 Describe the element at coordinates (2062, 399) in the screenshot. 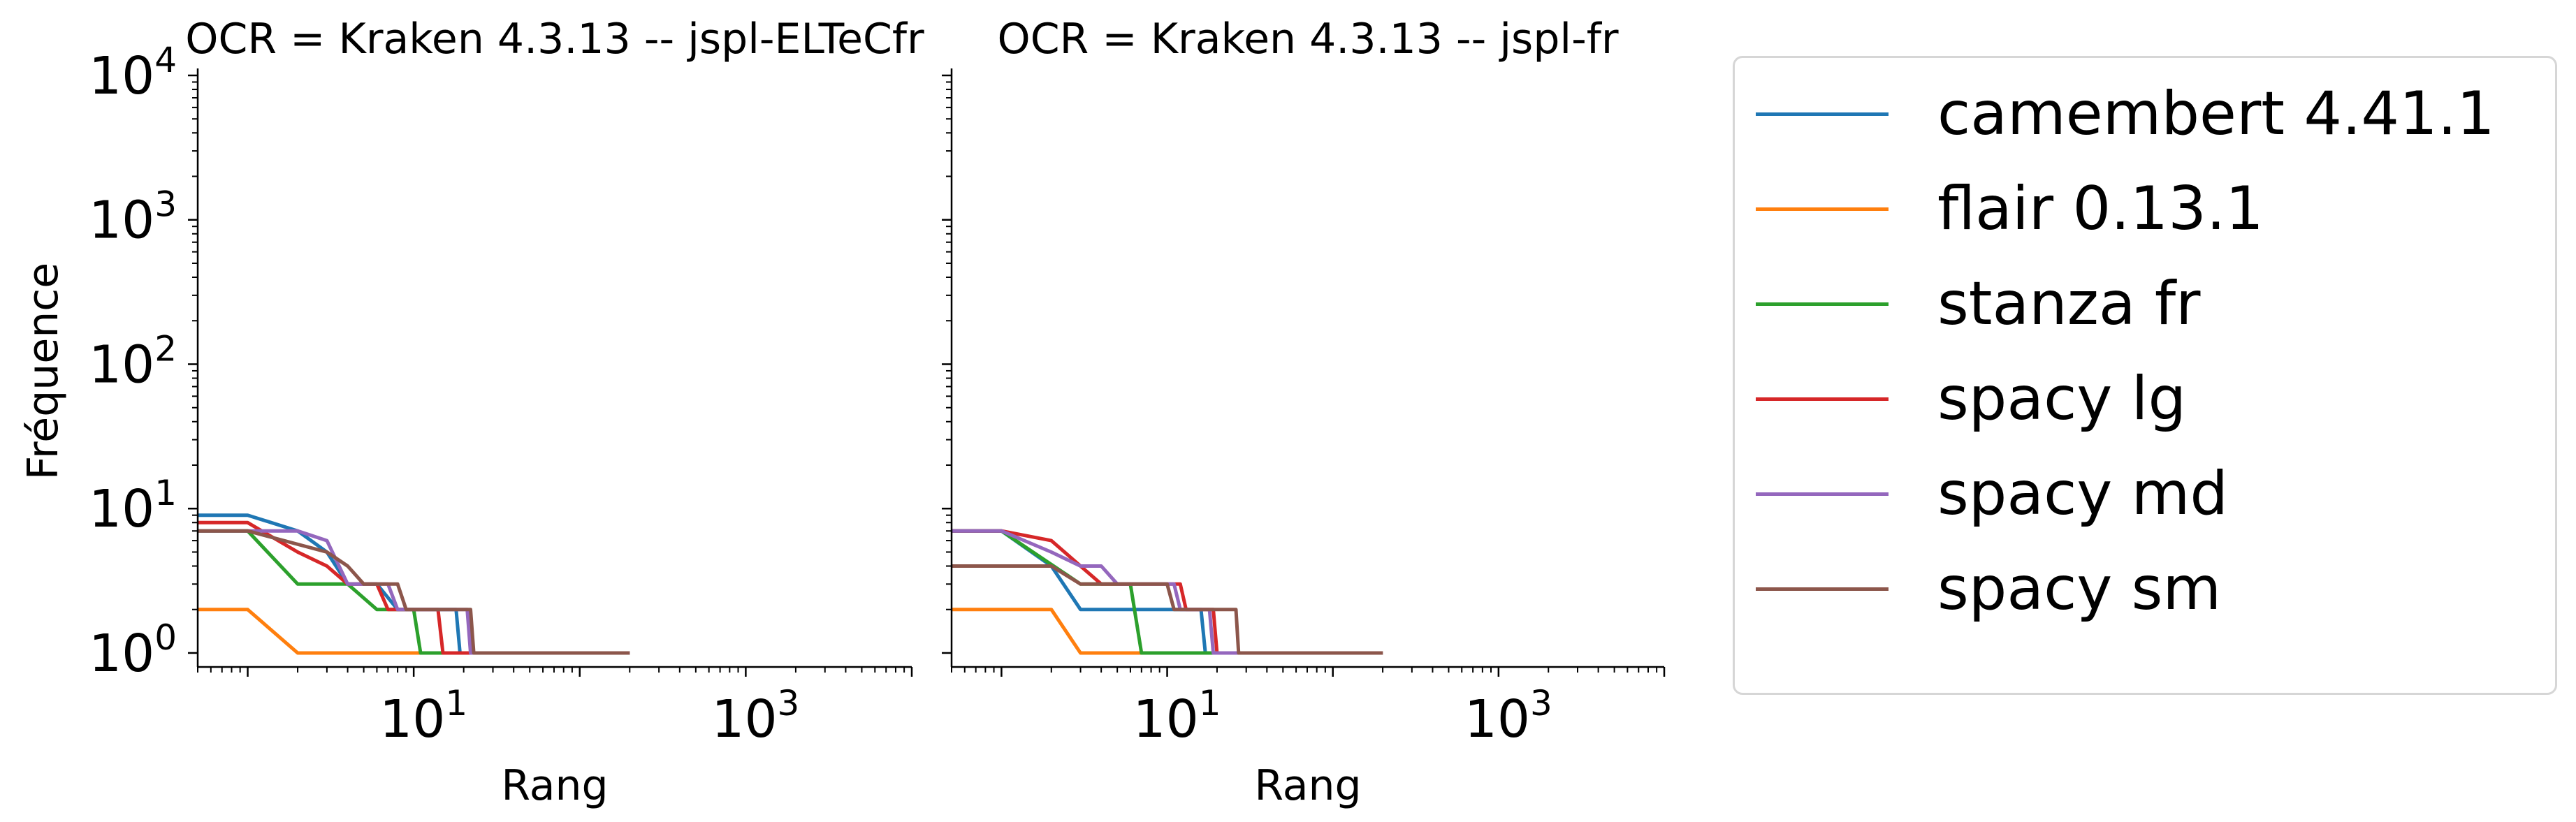

I see `legend-label: spacy lg` at that location.